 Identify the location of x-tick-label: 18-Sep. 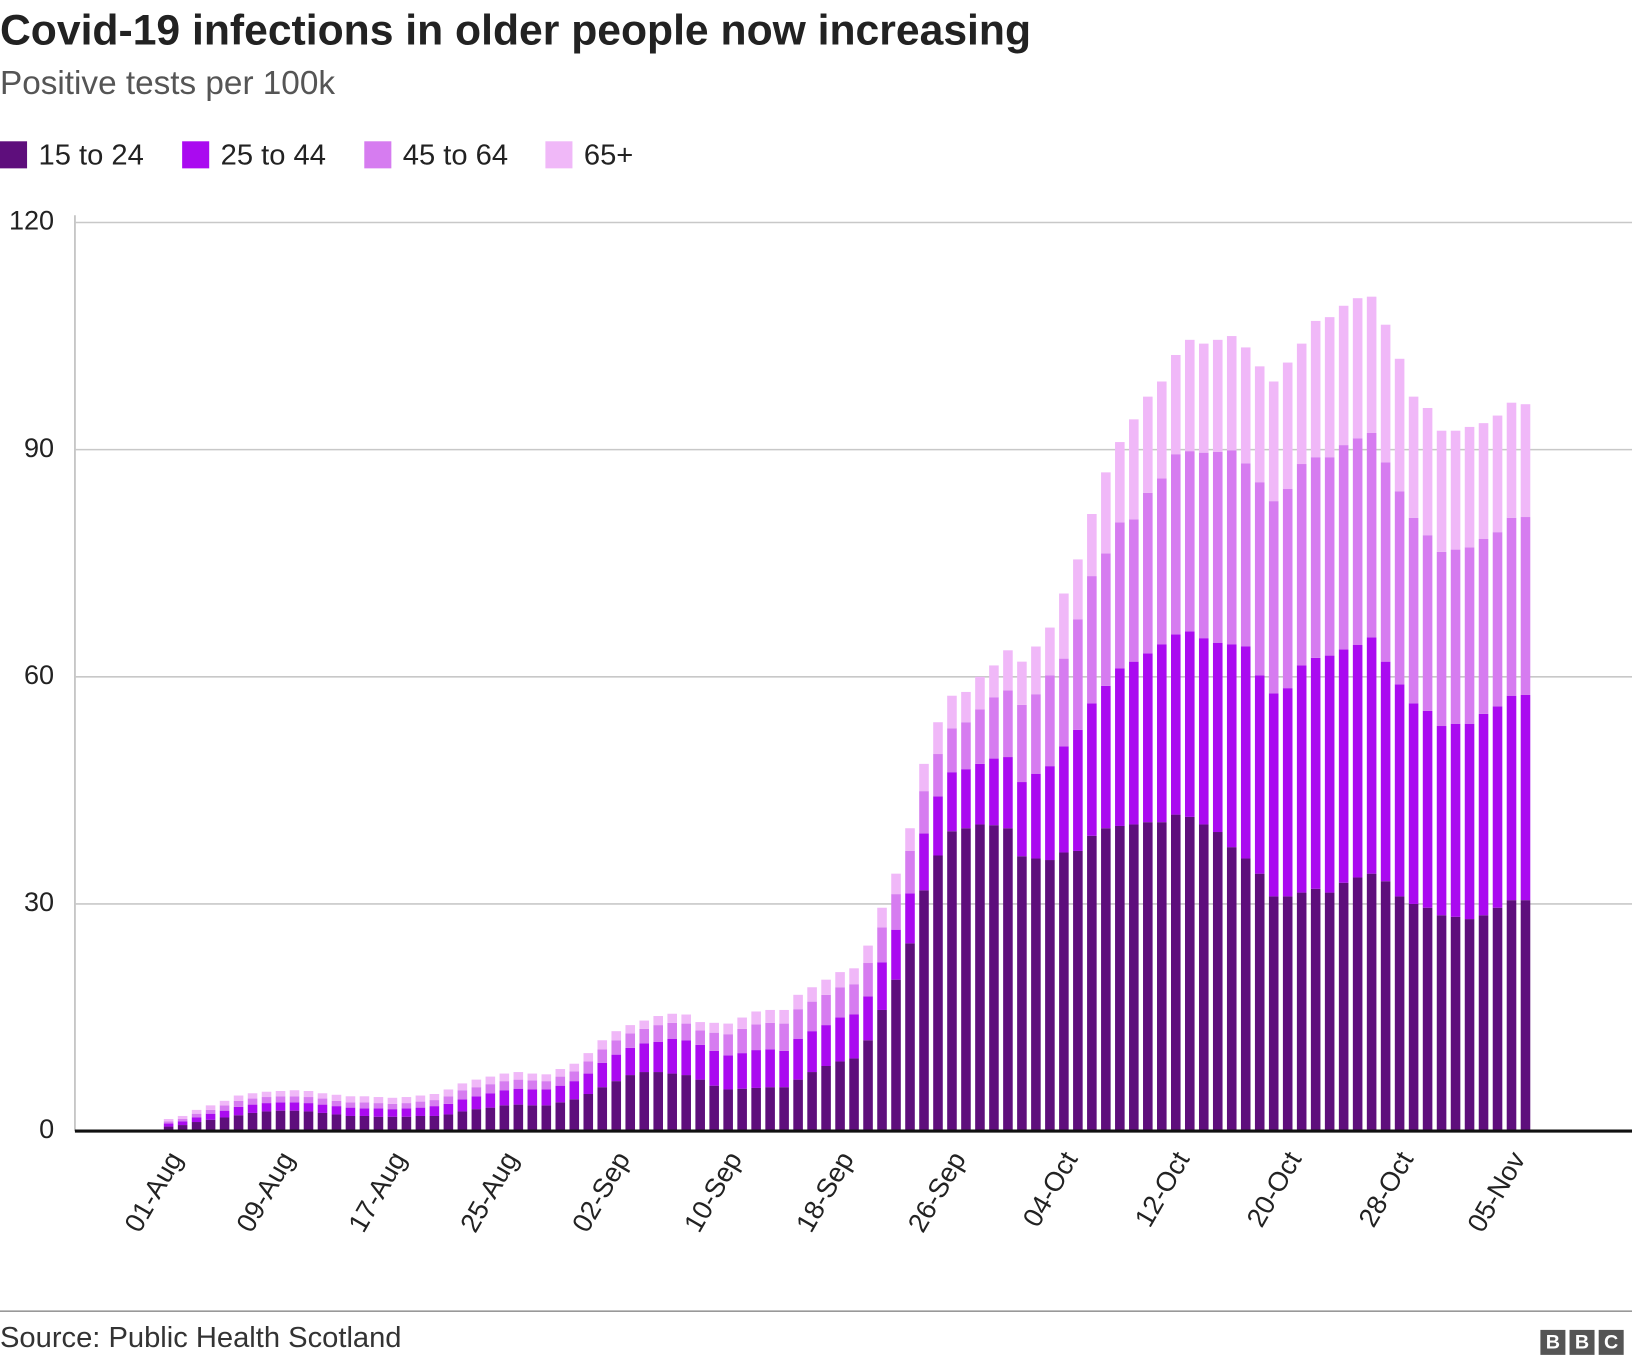
(825, 1192).